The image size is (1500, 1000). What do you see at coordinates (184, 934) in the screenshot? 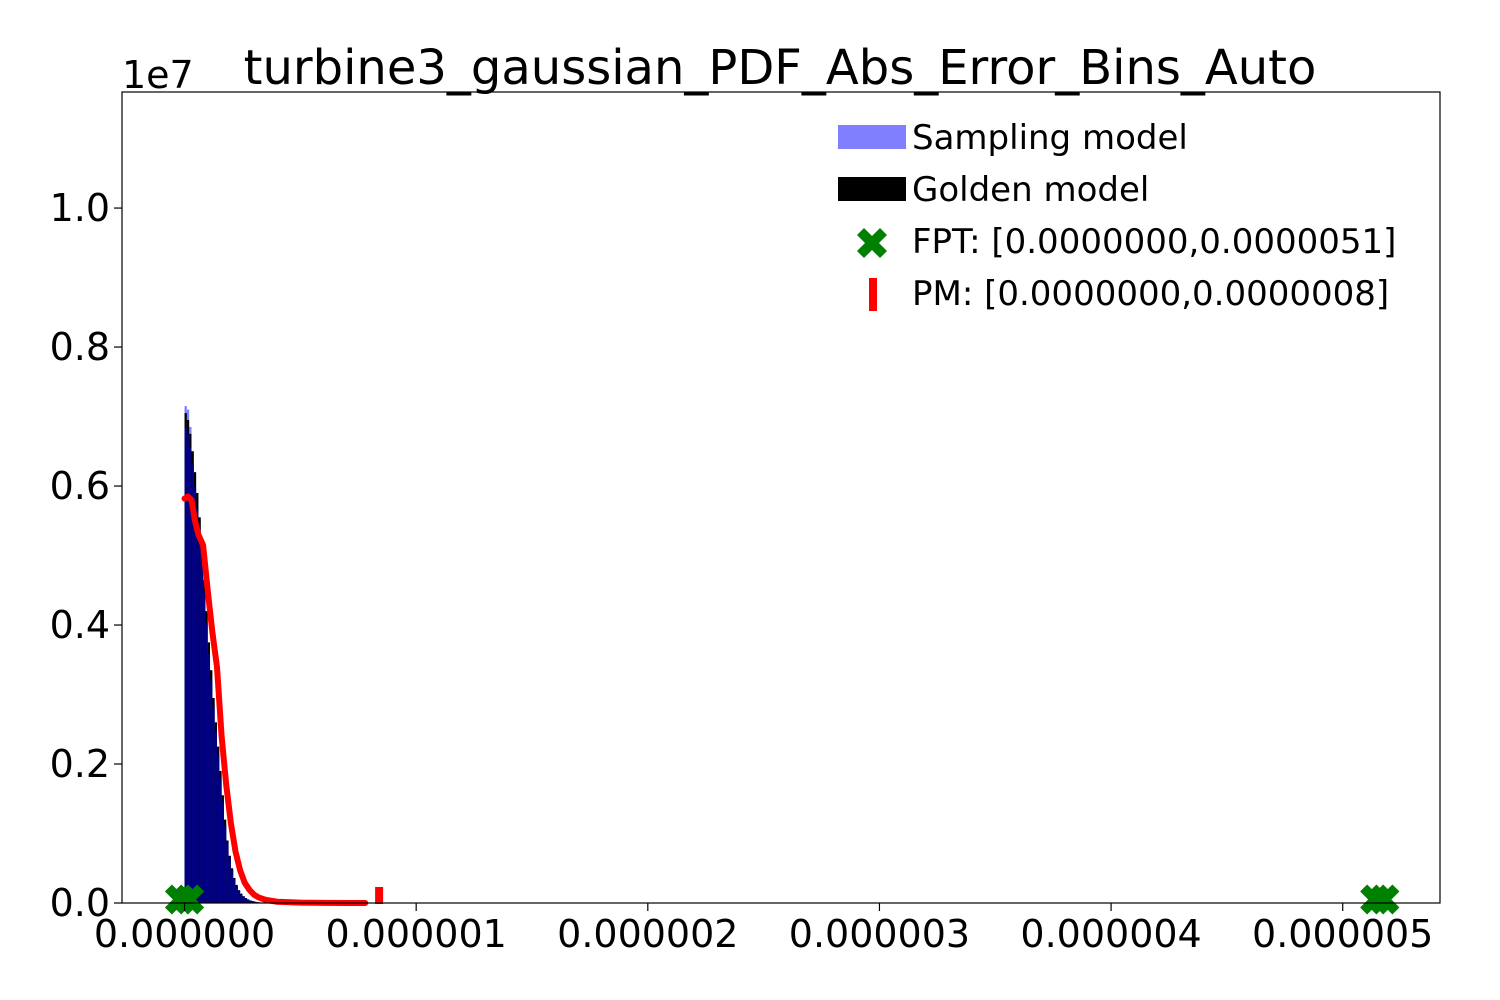
I see `x-tick-label: 0.000000` at bounding box center [184, 934].